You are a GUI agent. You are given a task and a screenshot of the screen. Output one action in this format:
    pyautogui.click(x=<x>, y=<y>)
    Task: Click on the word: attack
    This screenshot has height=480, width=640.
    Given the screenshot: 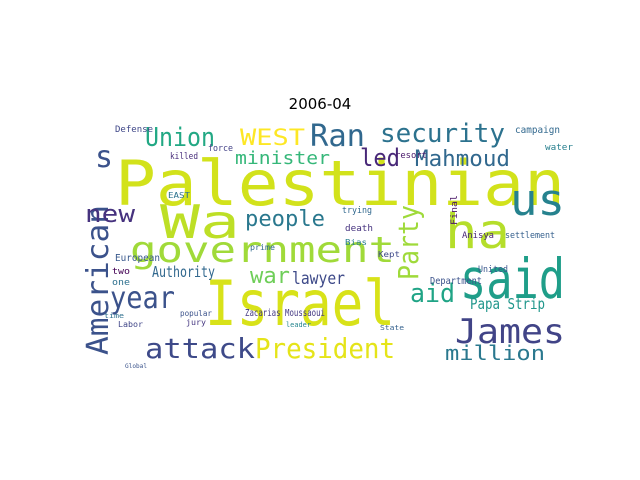 What is the action you would take?
    pyautogui.click(x=200, y=348)
    